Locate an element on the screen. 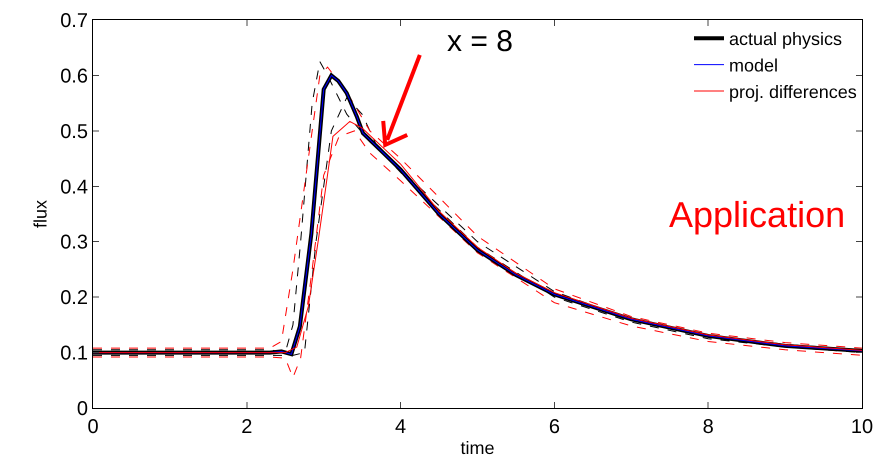 This screenshot has width=882, height=472. y-tick-label: 0.5 is located at coordinates (74, 131).